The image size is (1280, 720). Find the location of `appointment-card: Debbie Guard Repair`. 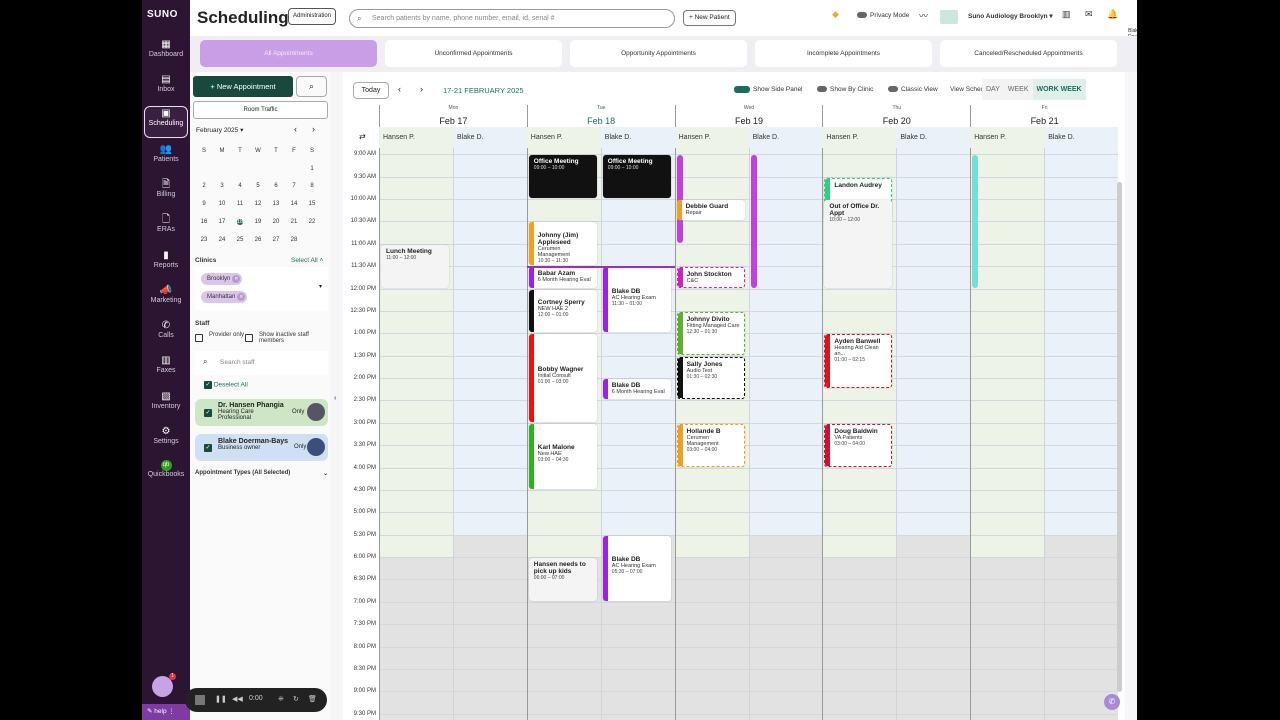

appointment-card: Debbie Guard Repair is located at coordinates (710, 210).